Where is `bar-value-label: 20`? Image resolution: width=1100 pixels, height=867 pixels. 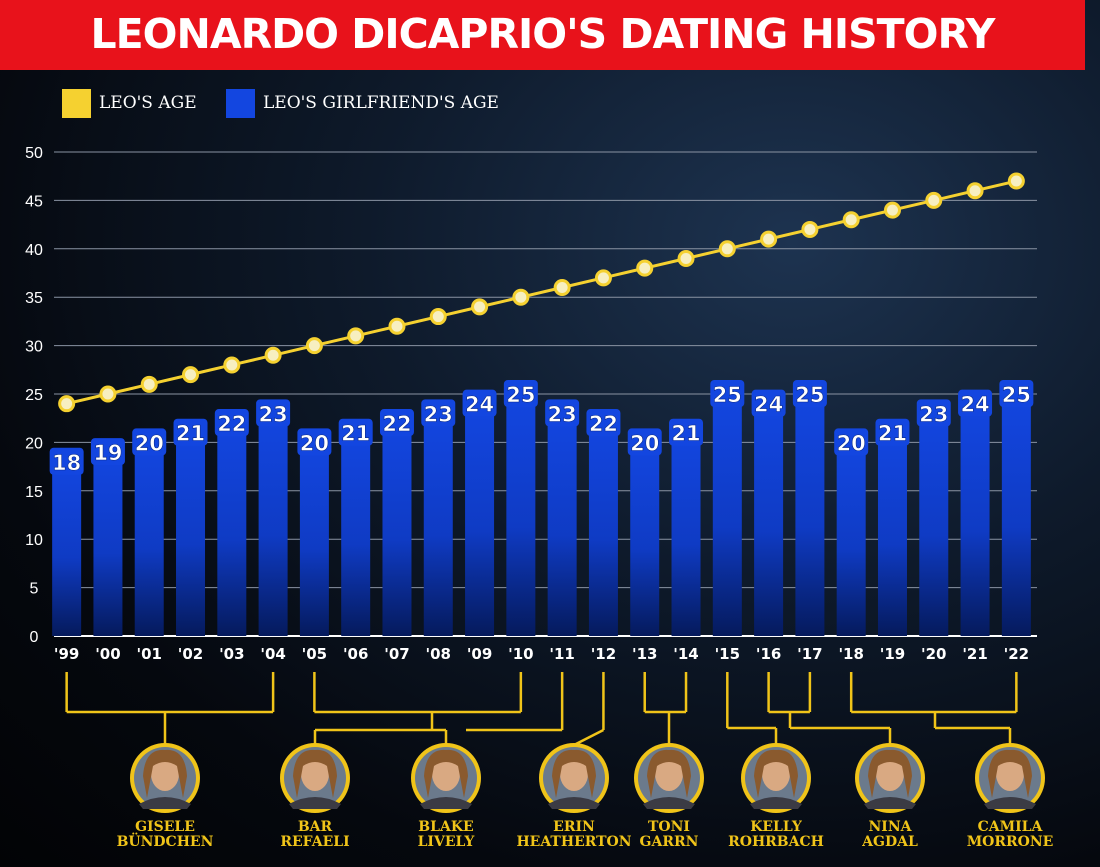 bar-value-label: 20 is located at coordinates (149, 442).